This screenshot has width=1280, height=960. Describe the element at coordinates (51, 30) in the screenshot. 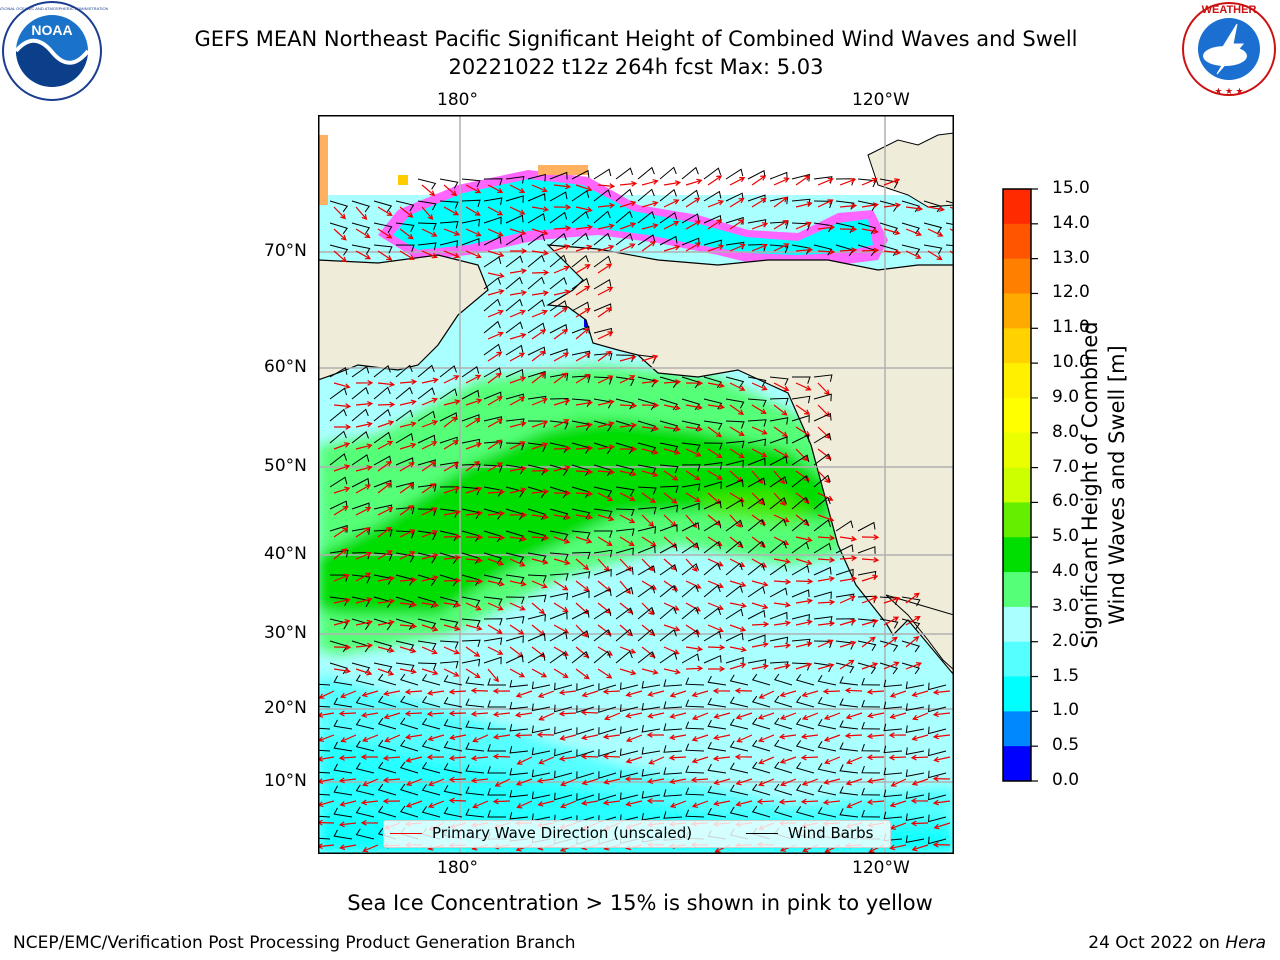

I see `svg-text: NOAA` at that location.